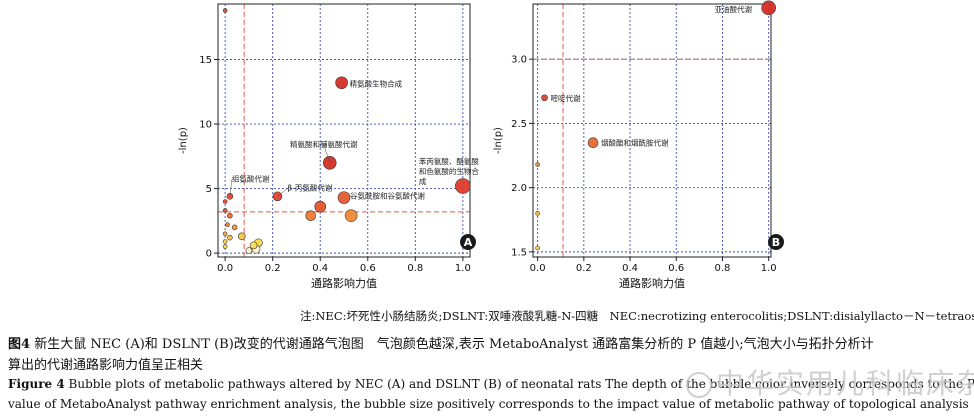 Image resolution: width=974 pixels, height=417 pixels. I want to click on bubble-label-line: 和色氨酸的生物合, so click(449, 171).